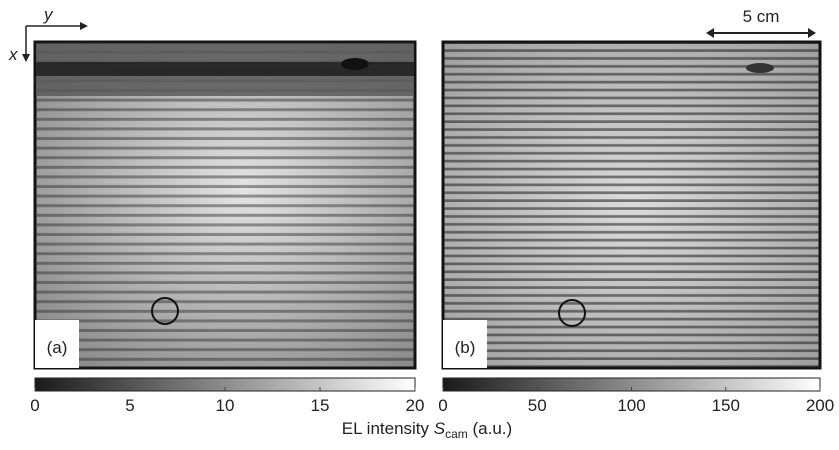 This screenshot has width=839, height=450. What do you see at coordinates (493, 428) in the screenshot?
I see `title-unit: (a.u.)` at bounding box center [493, 428].